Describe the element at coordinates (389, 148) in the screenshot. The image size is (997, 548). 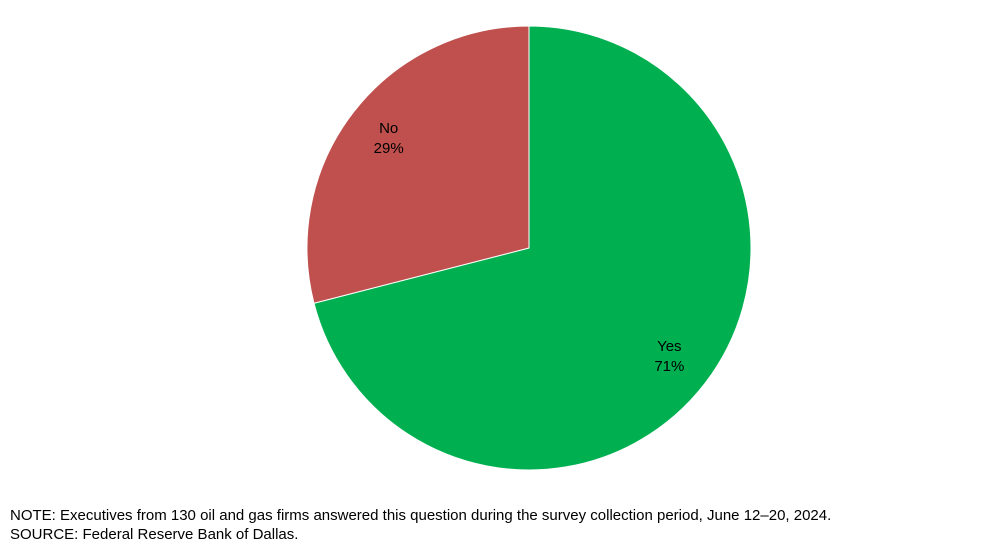
I see `value-label: 29%` at that location.